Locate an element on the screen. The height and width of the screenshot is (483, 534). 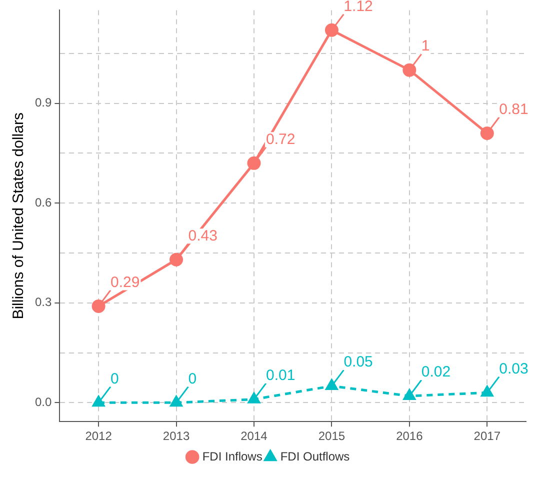
data-label: 0.02 is located at coordinates (436, 372).